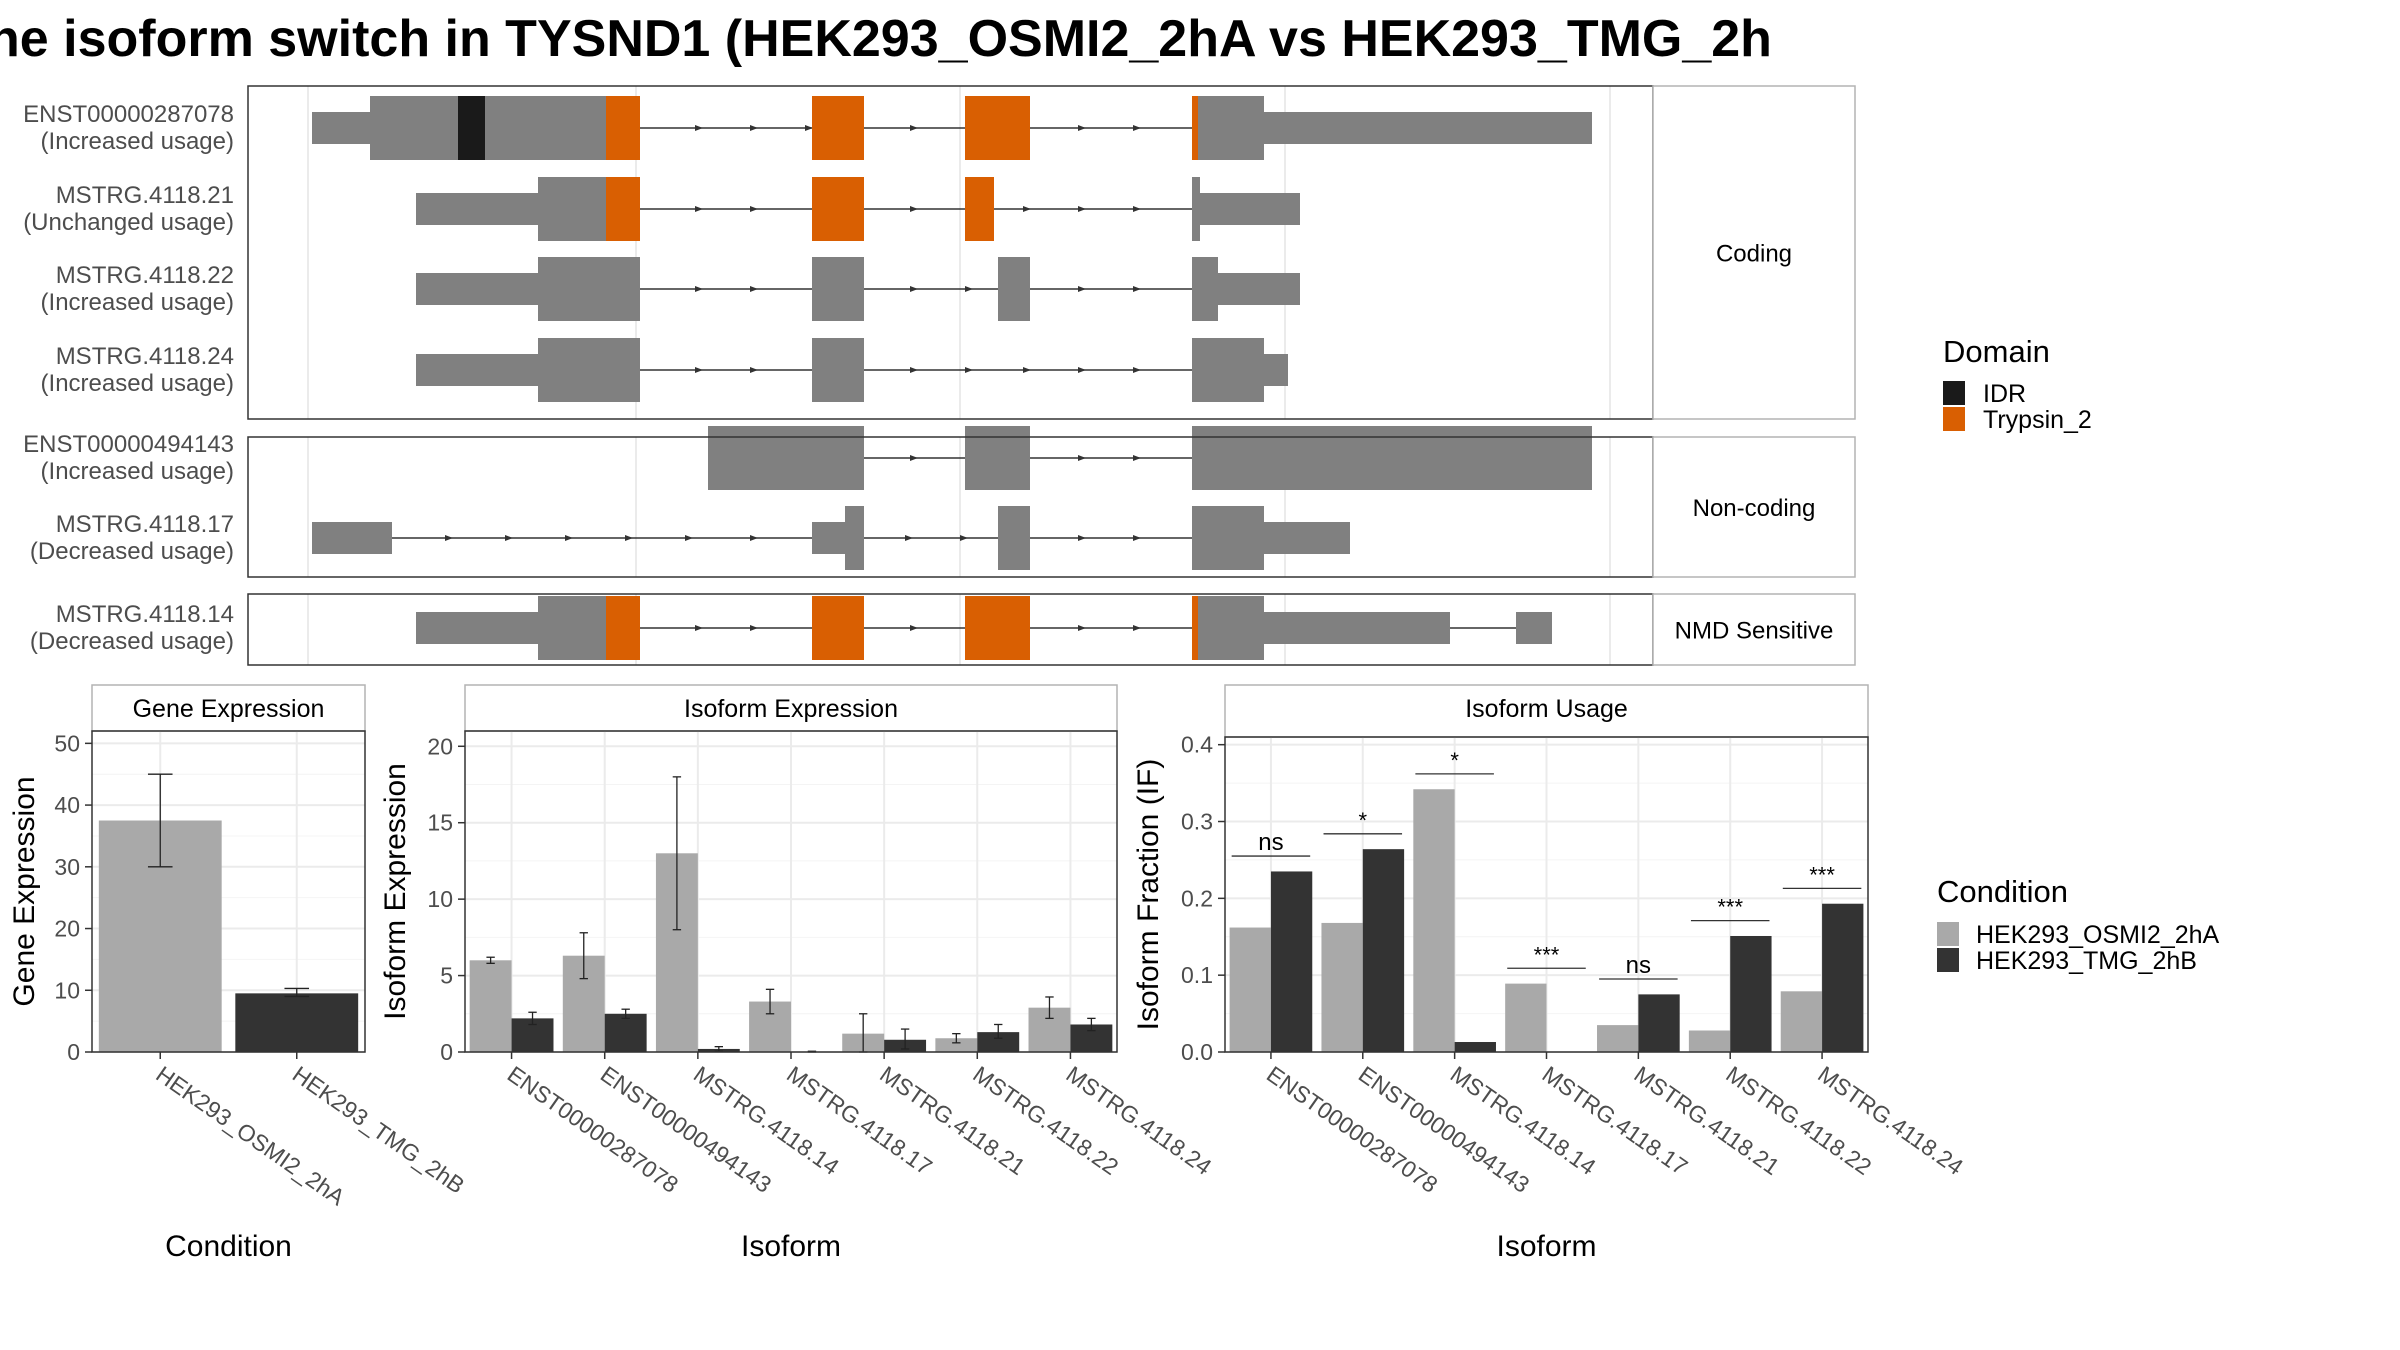  Describe the element at coordinates (1954, 393) in the screenshot. I see `domain-legend-swatch` at that location.